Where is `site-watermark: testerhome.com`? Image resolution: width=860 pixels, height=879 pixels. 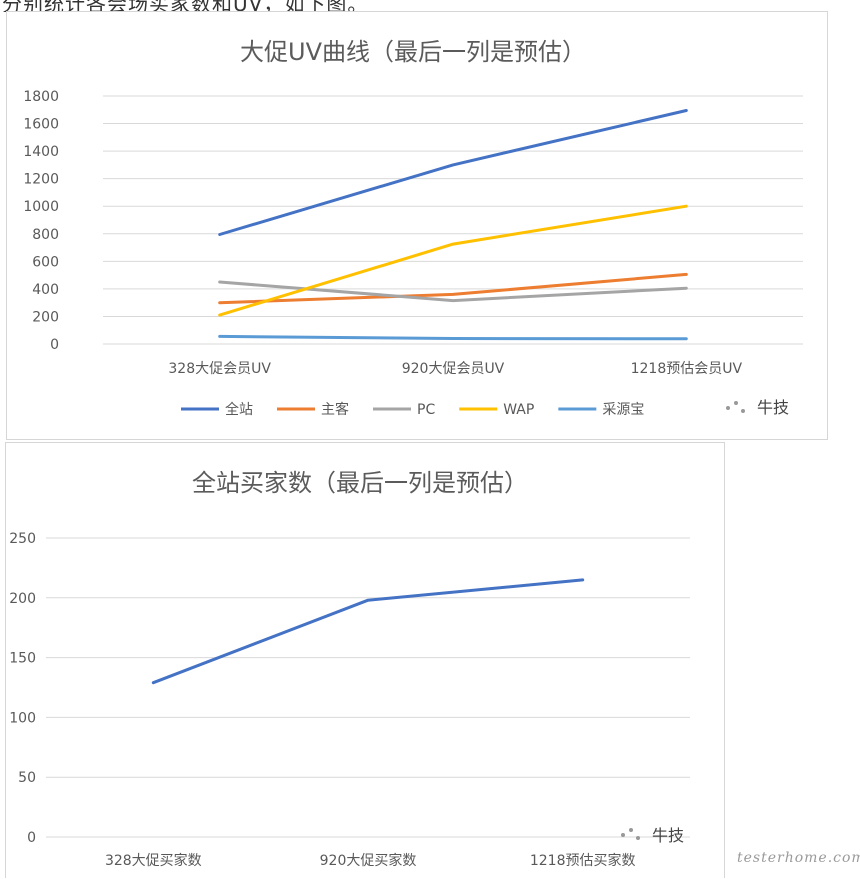 site-watermark: testerhome.com is located at coordinates (798, 858).